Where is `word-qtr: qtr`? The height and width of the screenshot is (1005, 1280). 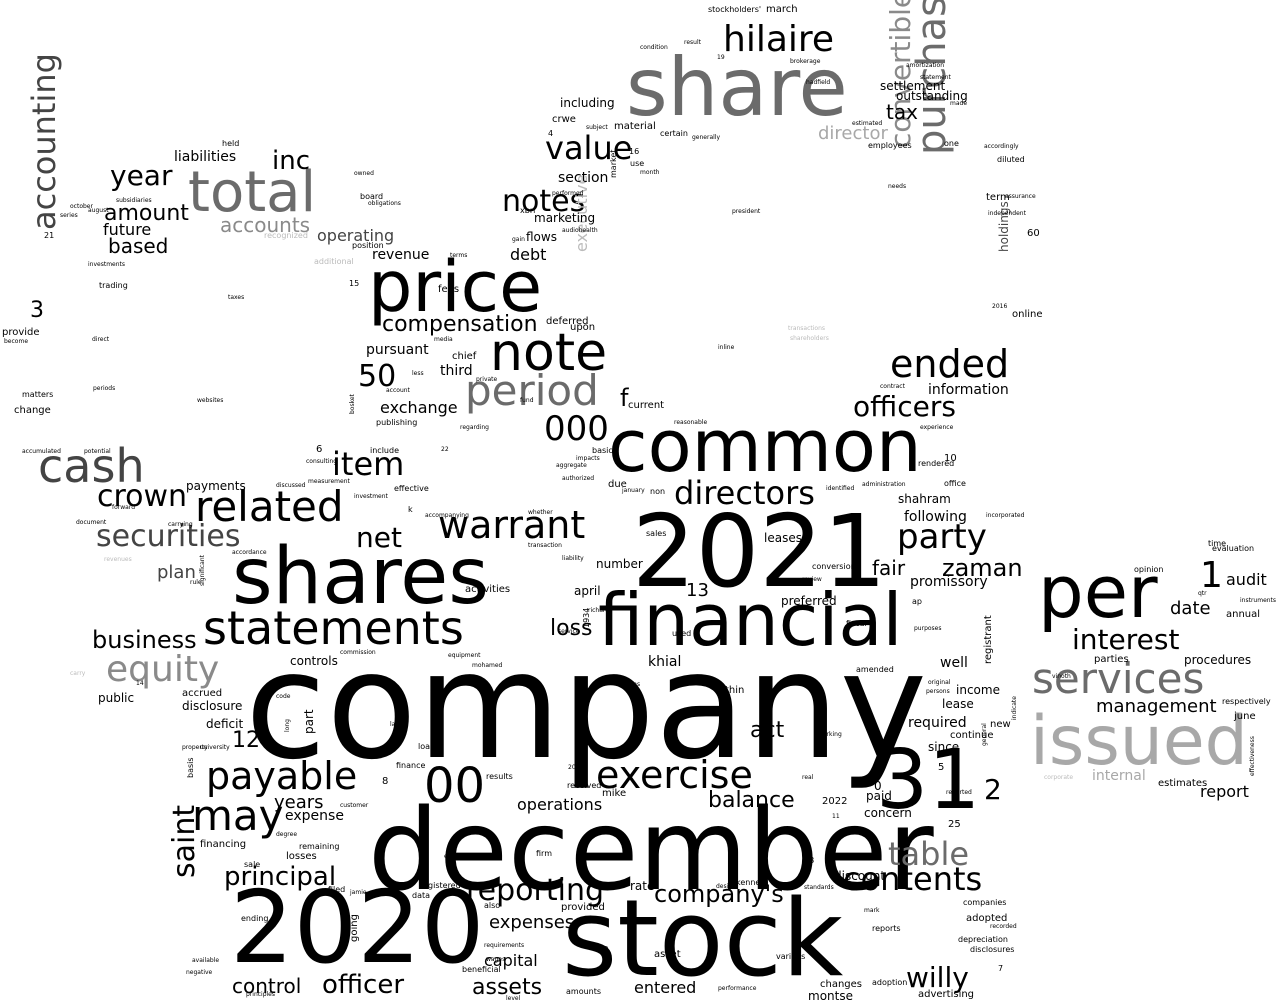
word-qtr: qtr is located at coordinates (1202, 593).